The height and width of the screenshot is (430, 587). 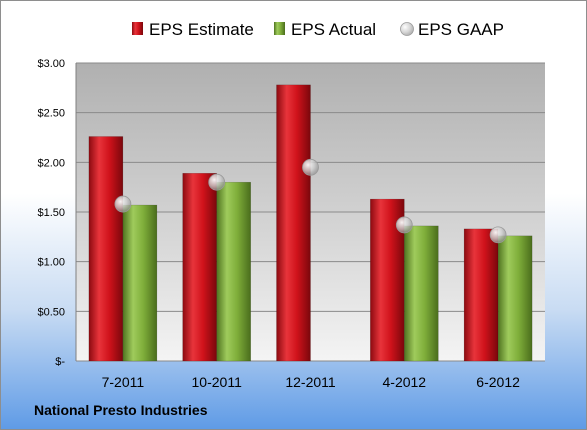 What do you see at coordinates (51, 312) in the screenshot?
I see `y-tick-label: $0.50` at bounding box center [51, 312].